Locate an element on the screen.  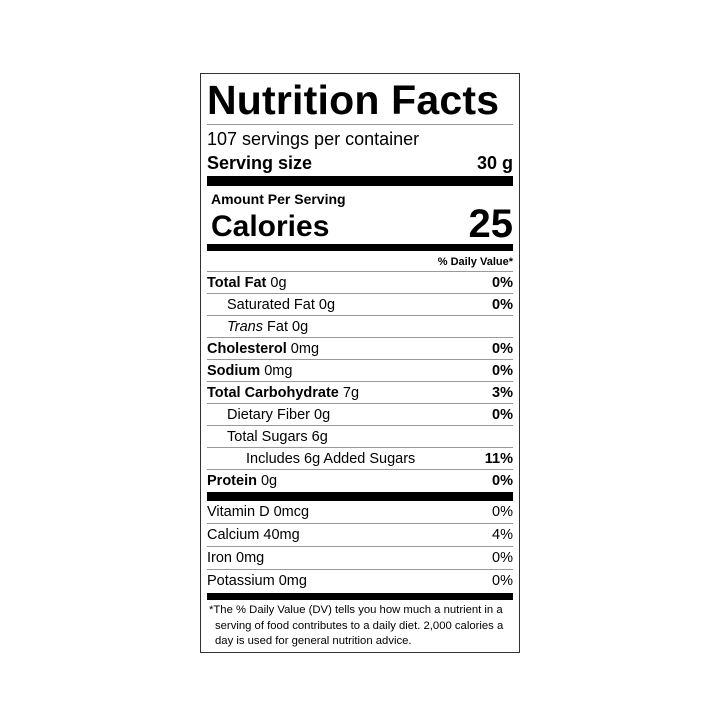
nutrient-name-italic: Trans is located at coordinates (245, 327).